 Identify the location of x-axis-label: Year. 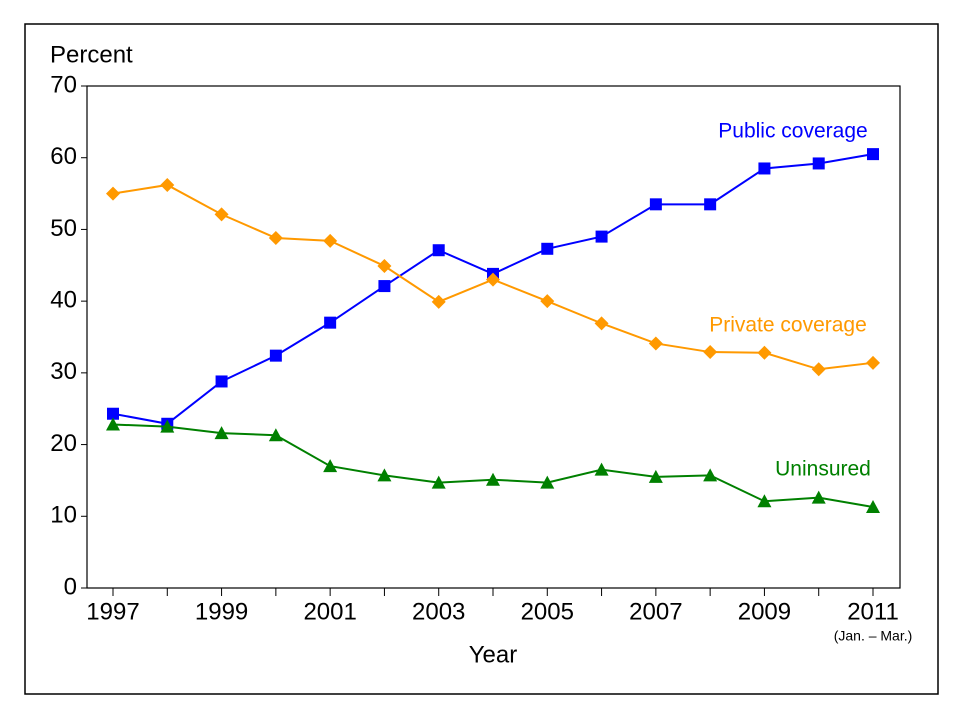
(493, 654).